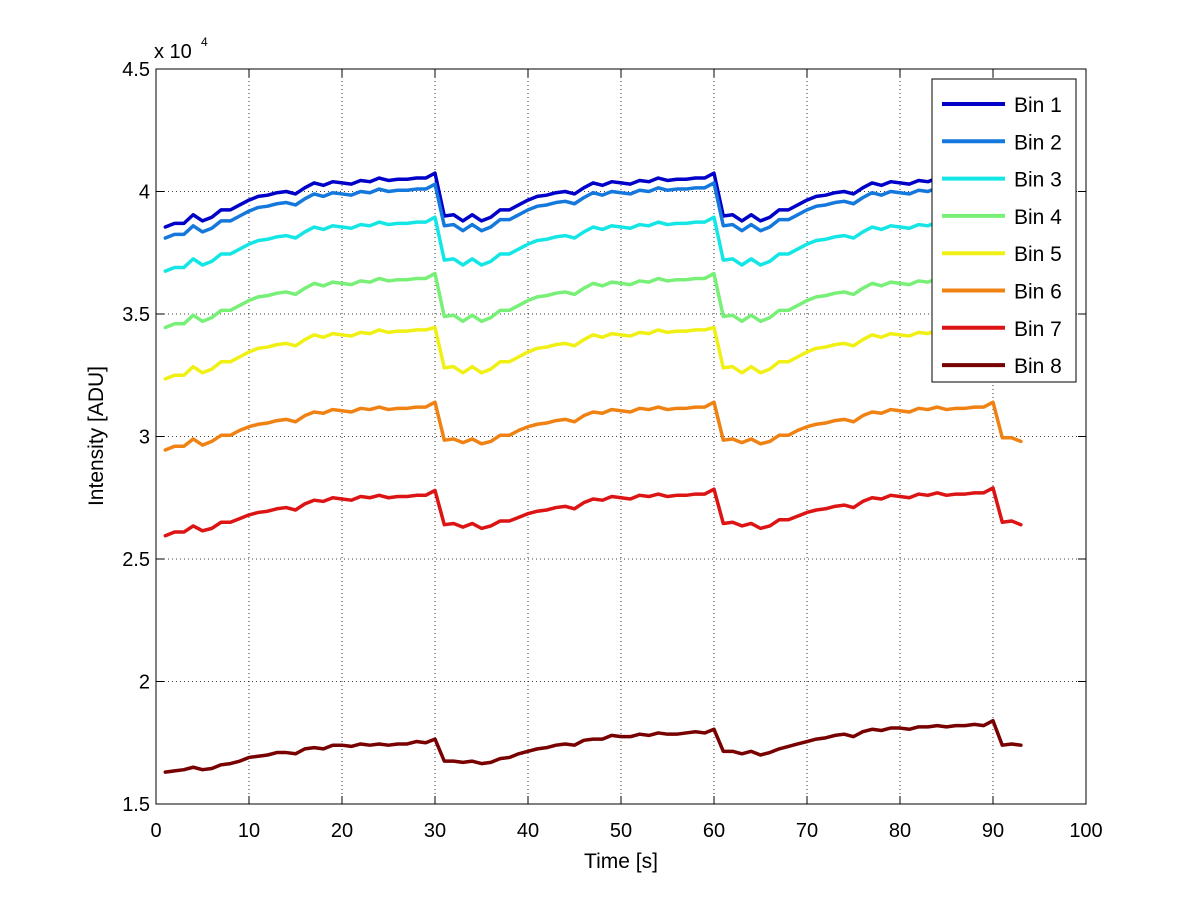 This screenshot has height=901, width=1200. I want to click on x-tick-label: 30, so click(435, 831).